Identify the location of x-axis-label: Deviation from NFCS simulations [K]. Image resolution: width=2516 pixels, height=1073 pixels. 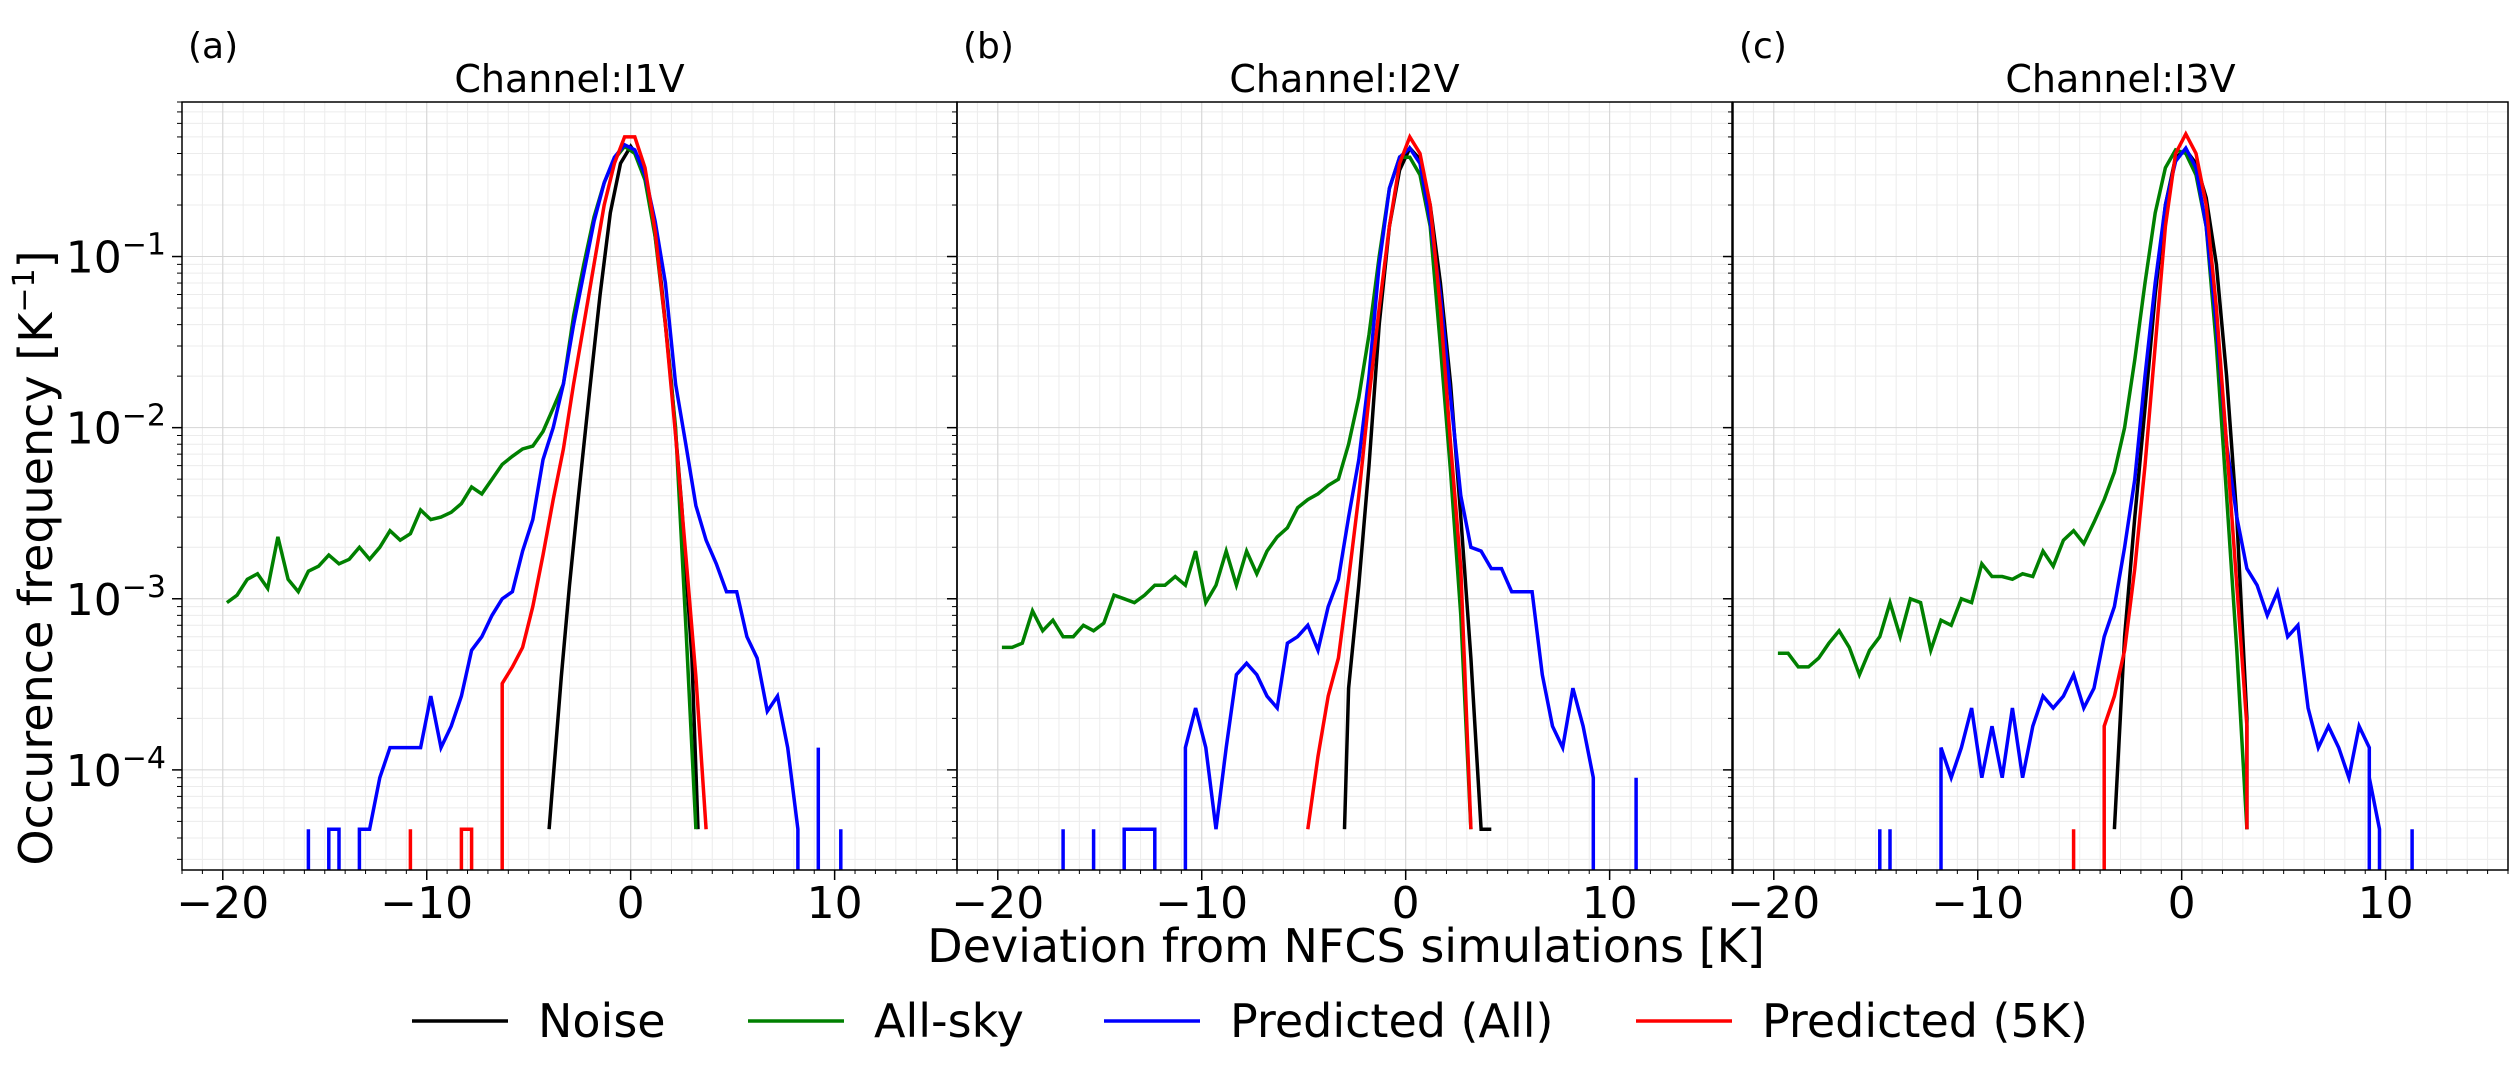
(1346, 946).